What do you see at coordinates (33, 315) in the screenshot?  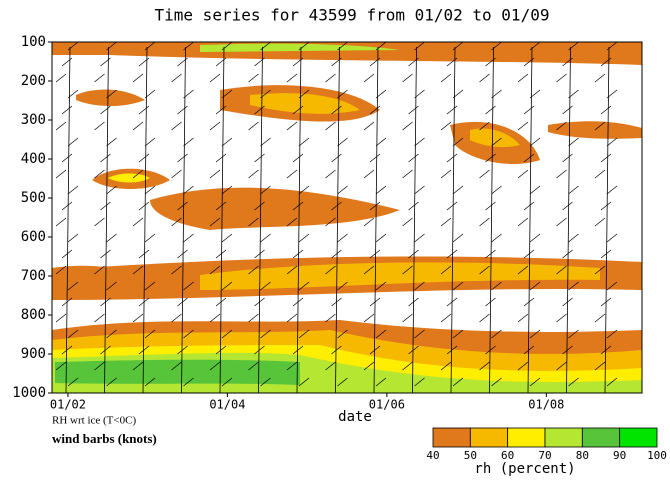 I see `y-tick-label: 800` at bounding box center [33, 315].